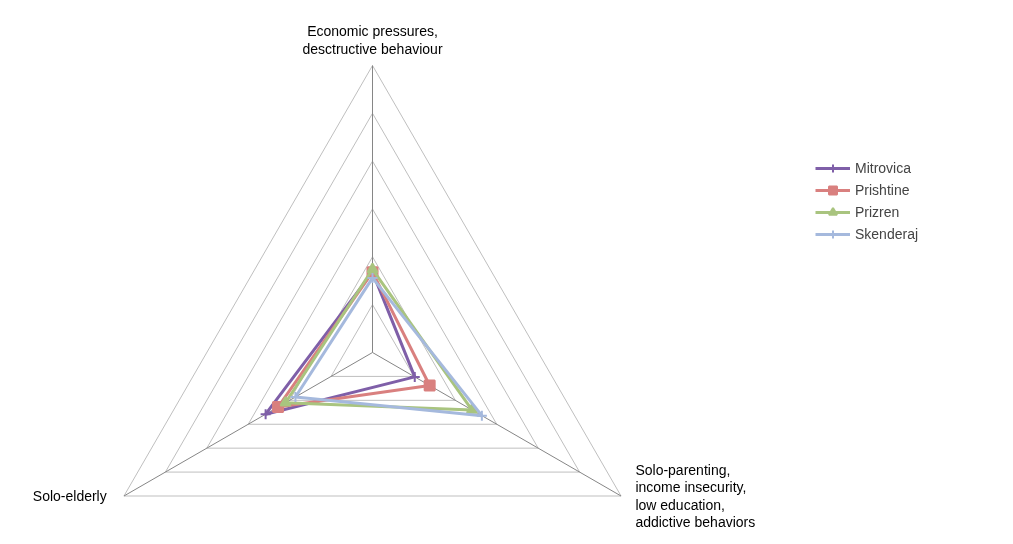 This screenshot has height=544, width=1013. I want to click on legend-label: Mitrovica, so click(883, 168).